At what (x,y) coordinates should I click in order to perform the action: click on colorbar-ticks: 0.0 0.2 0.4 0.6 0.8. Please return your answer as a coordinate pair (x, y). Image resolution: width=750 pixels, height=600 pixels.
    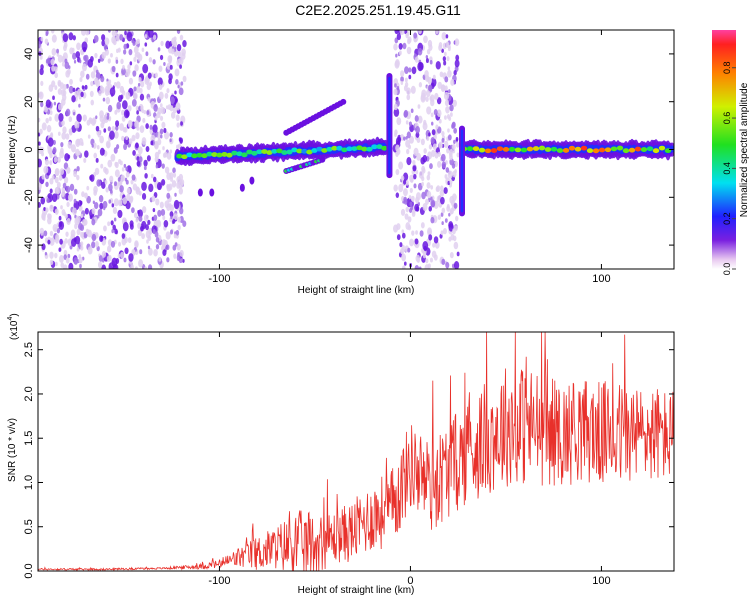
    Looking at the image, I should click on (729, 168).